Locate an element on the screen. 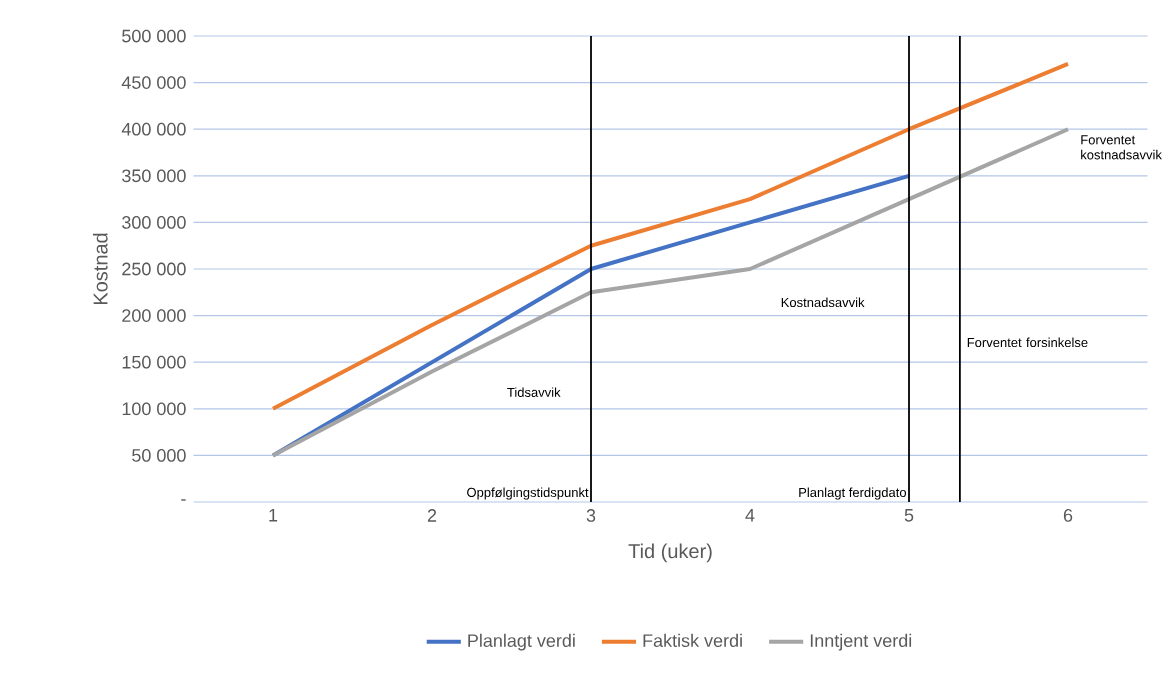 Image resolution: width=1173 pixels, height=675 pixels. annotation: Kostnadsavvik is located at coordinates (823, 302).